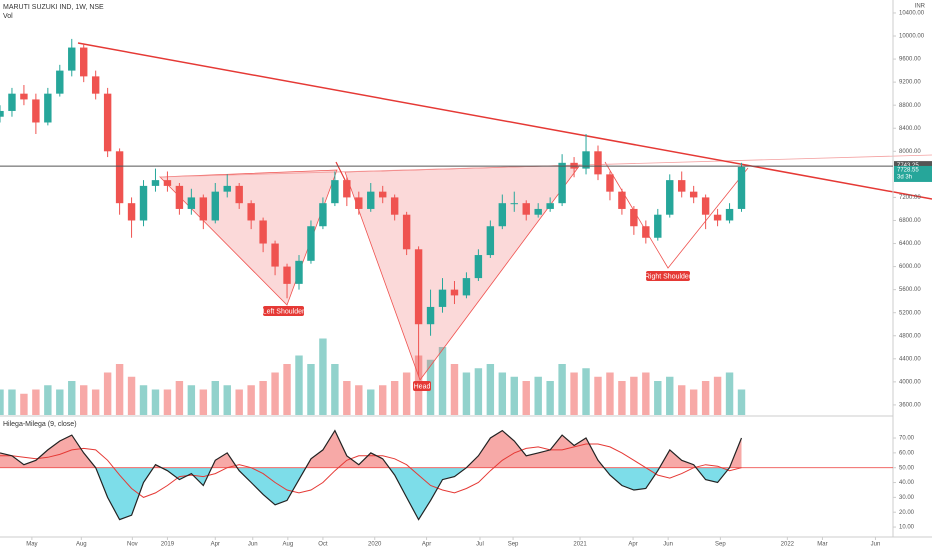 The height and width of the screenshot is (550, 932). I want to click on y-tick-label: 5600.00, so click(910, 290).